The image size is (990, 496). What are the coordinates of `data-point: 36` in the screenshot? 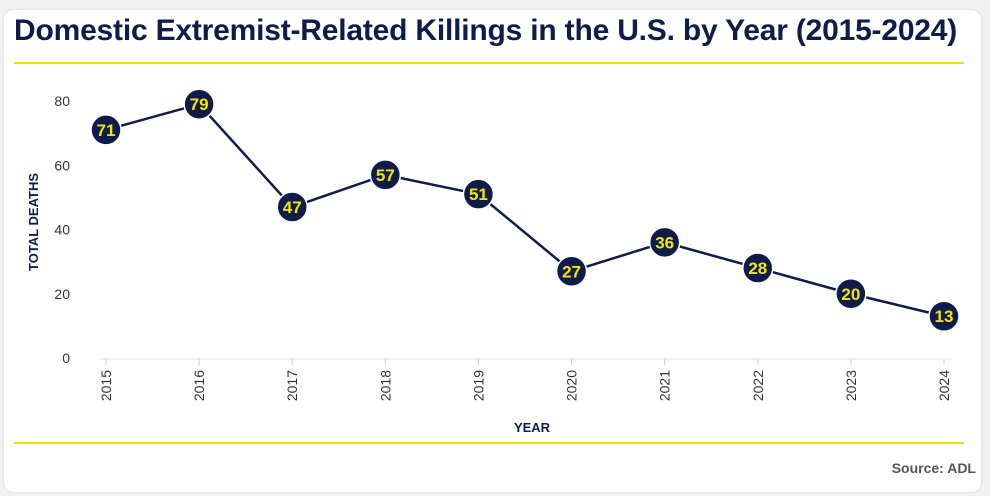 It's located at (664, 242).